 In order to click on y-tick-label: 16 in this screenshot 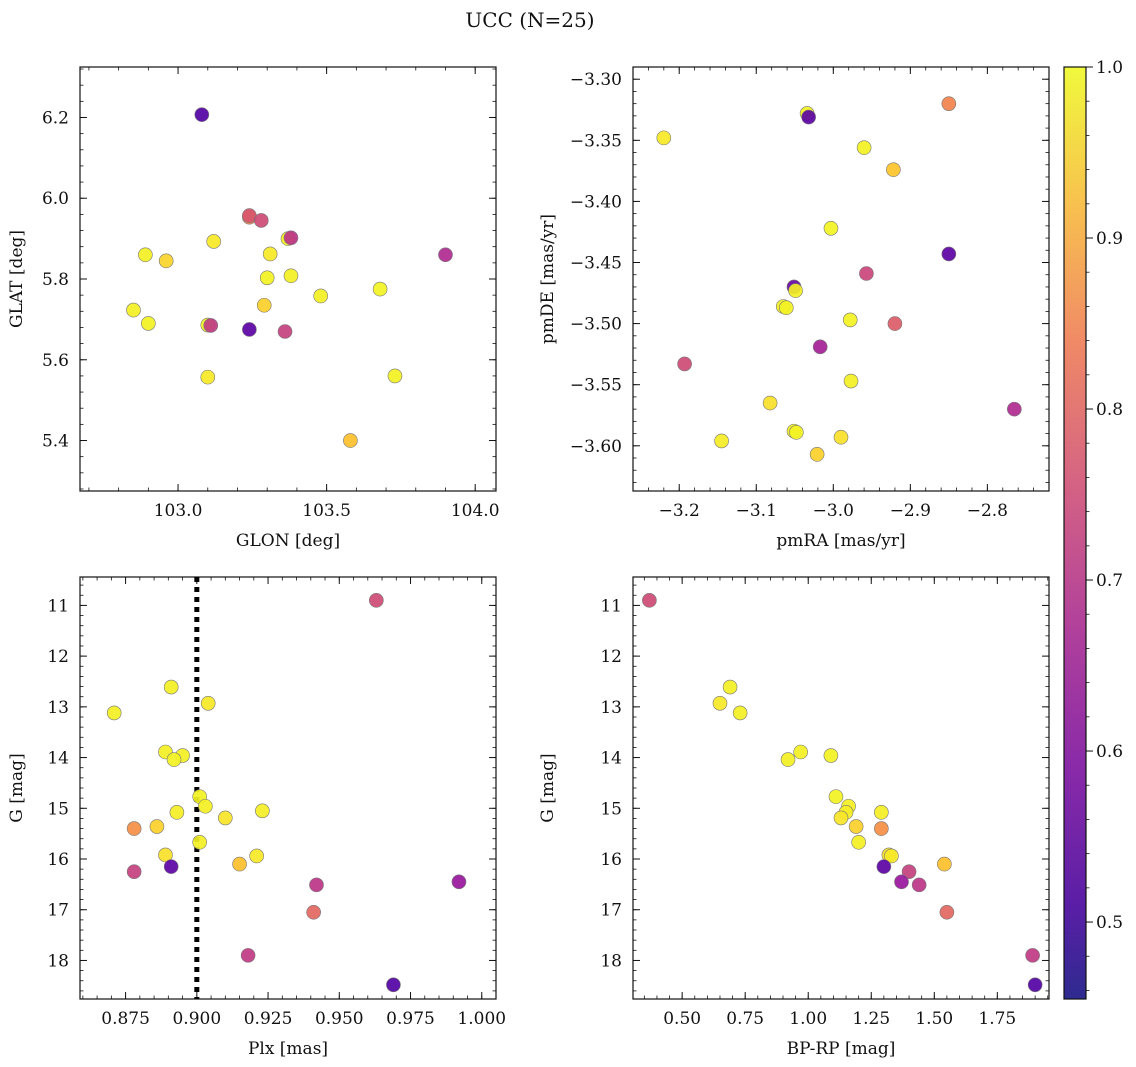, I will do `click(611, 860)`.